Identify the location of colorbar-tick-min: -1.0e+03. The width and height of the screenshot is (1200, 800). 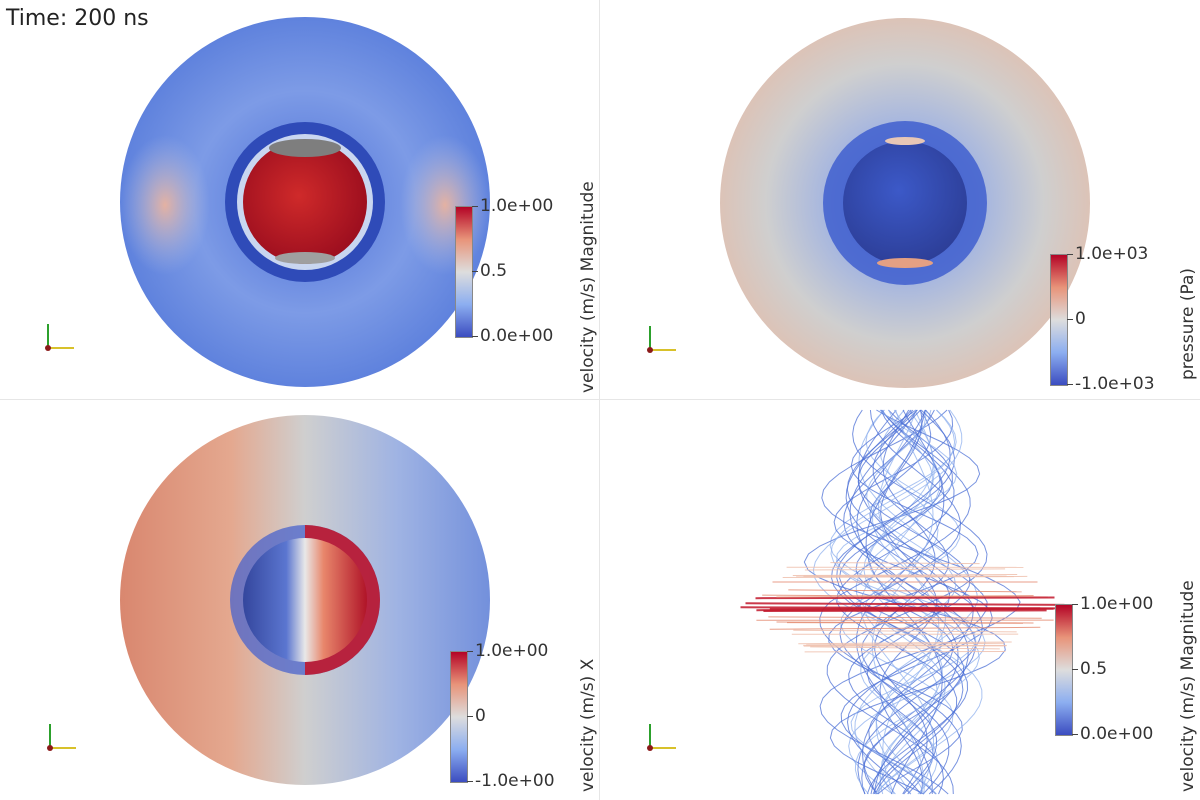
(1115, 384).